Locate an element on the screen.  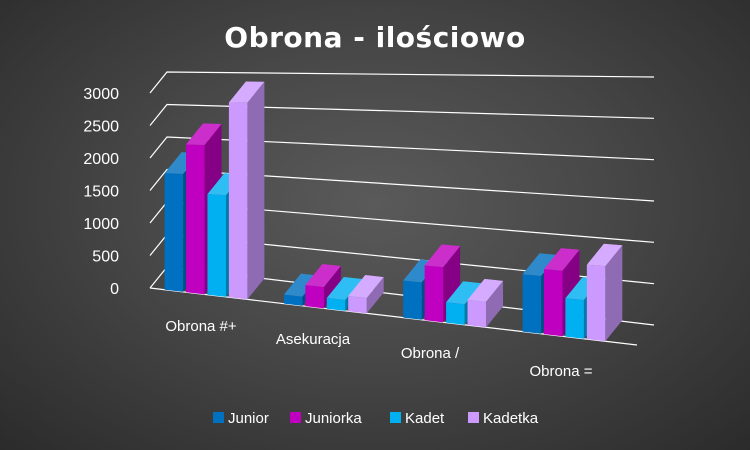
category-labels: Obrona #+ Asekuracja Obrona / Obrona = is located at coordinates (378, 349).